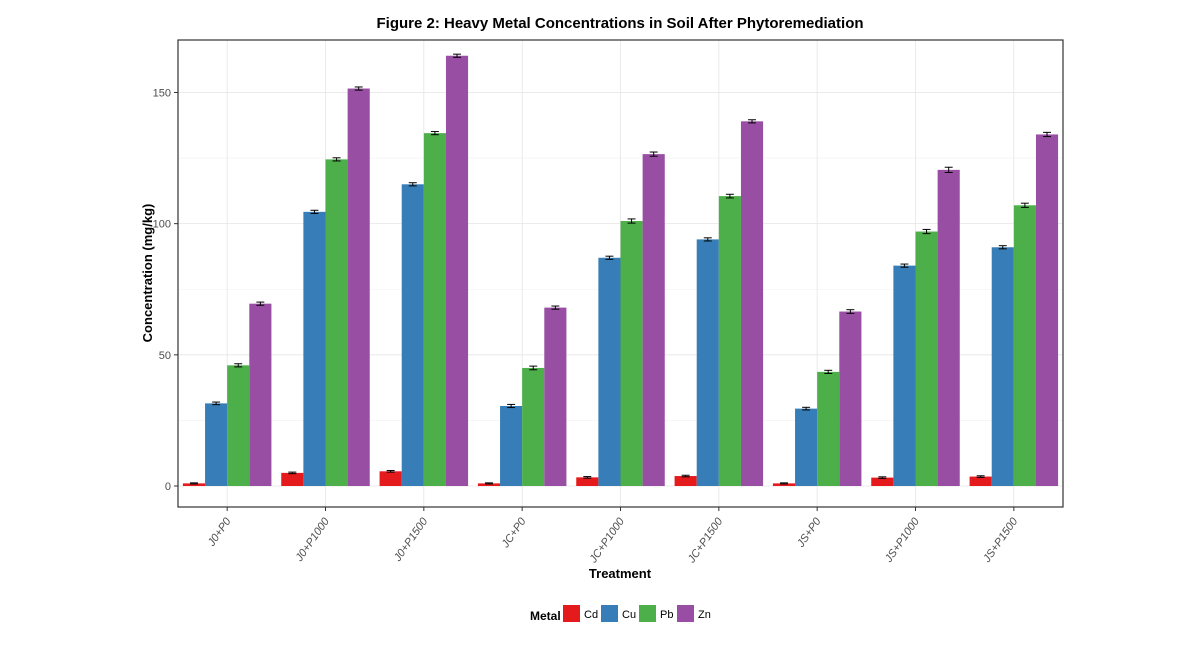  I want to click on bar-zn-jc-p0, so click(555, 397).